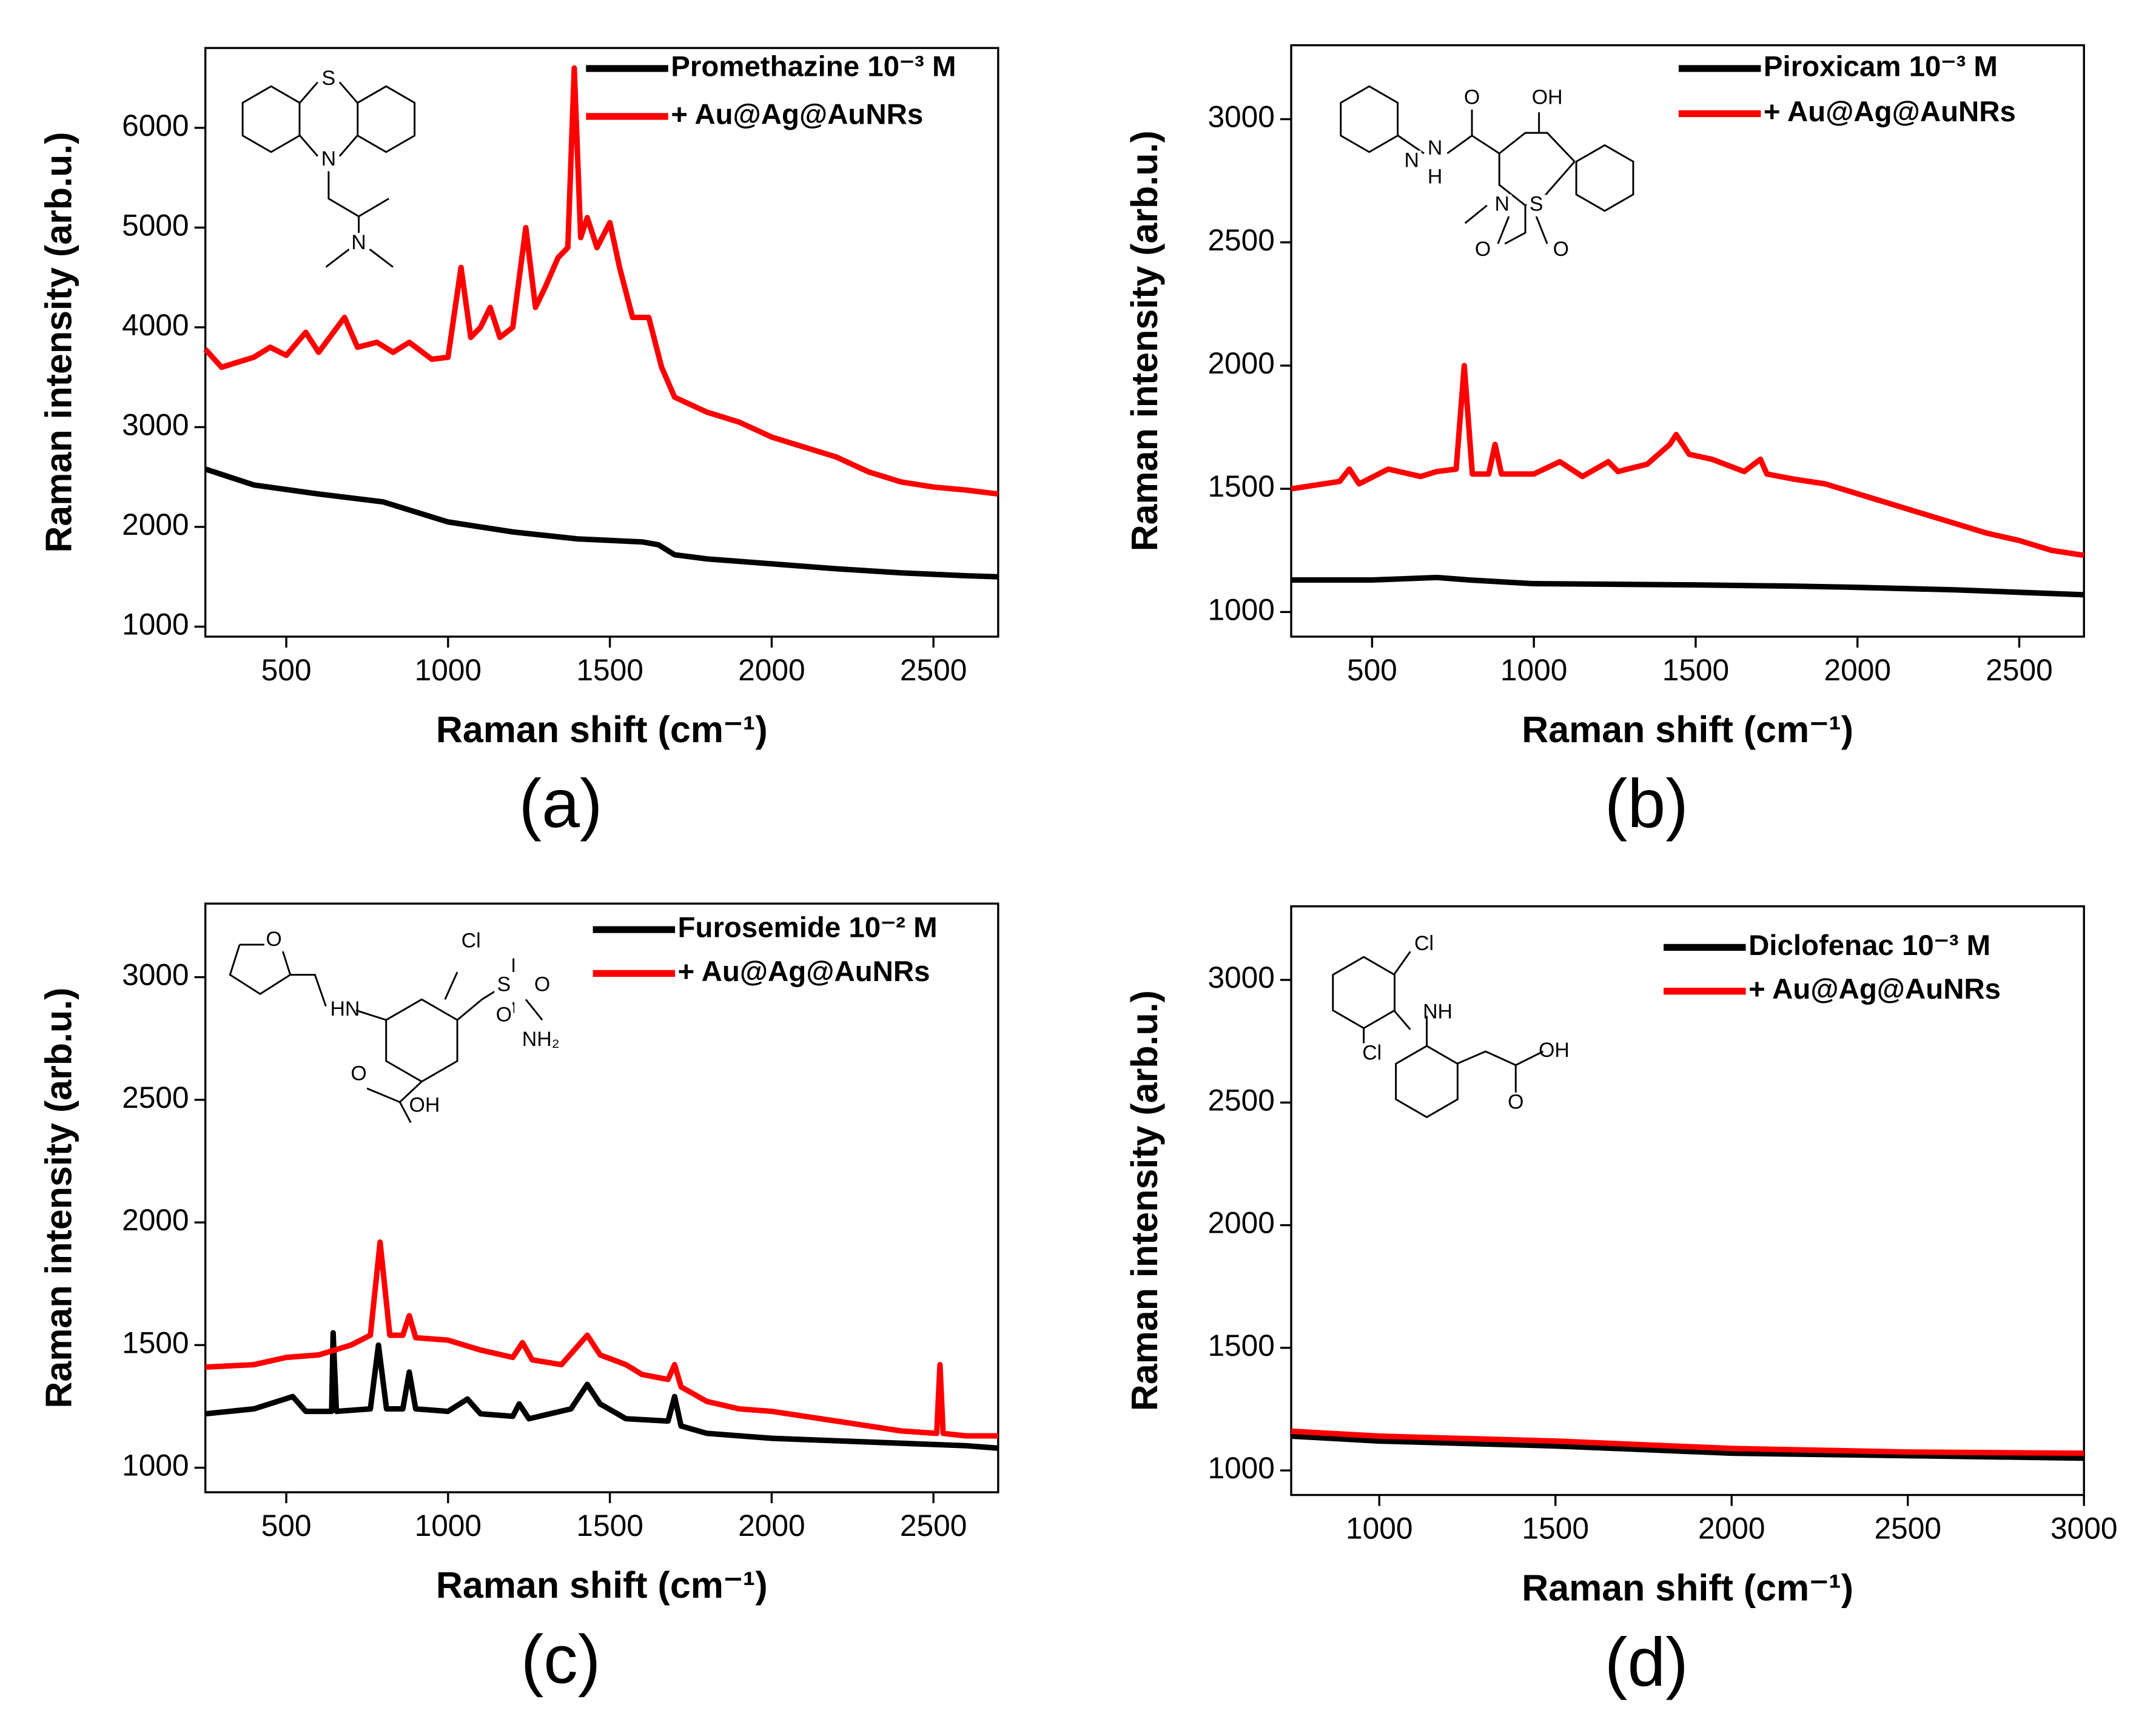 This screenshot has height=1736, width=2136. What do you see at coordinates (1869, 946) in the screenshot?
I see `legend-label: Diclofenac 10⁻³ M` at bounding box center [1869, 946].